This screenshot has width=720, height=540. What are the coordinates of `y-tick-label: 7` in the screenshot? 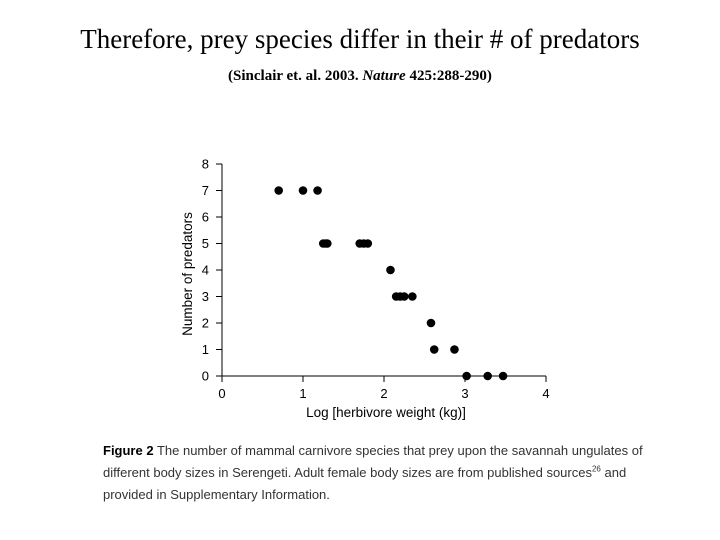 It's located at (205, 190).